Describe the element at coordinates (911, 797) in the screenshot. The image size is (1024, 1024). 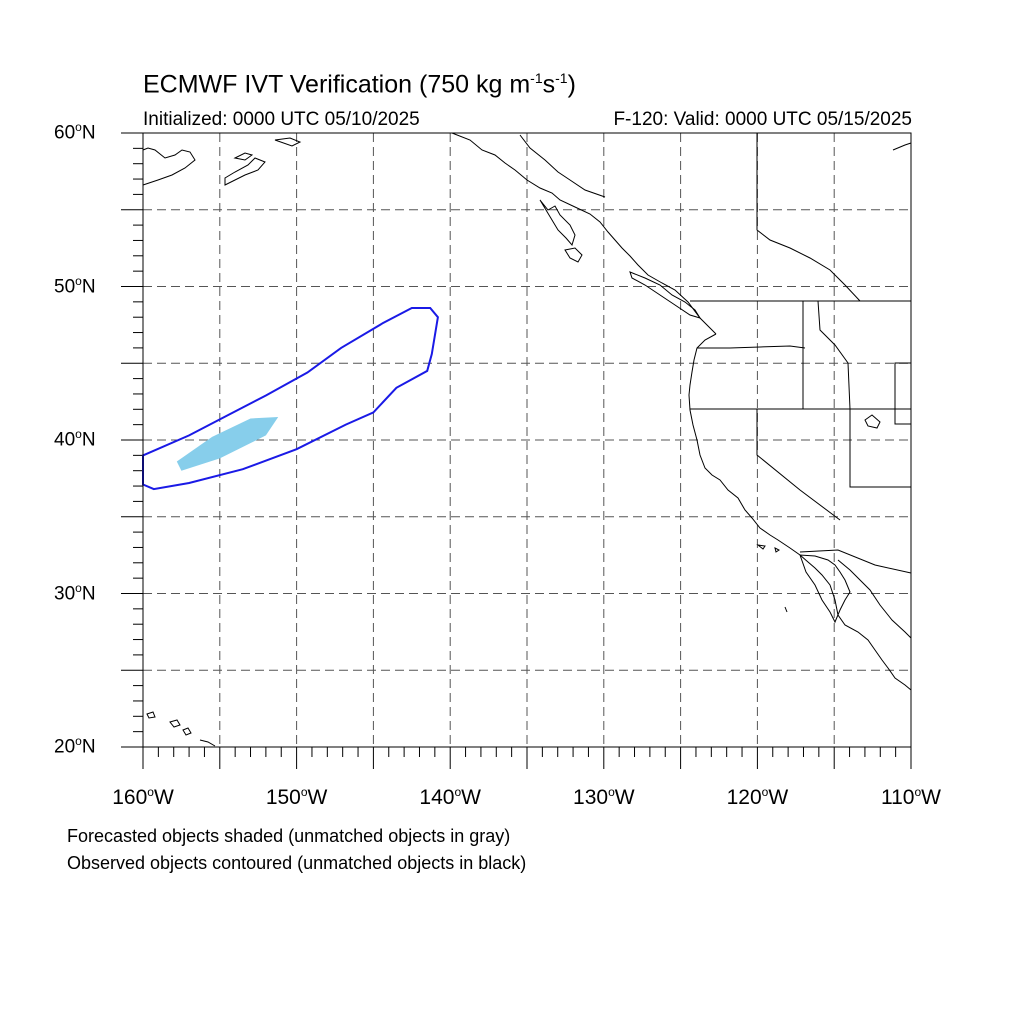
I see `lon-label: 110oW` at that location.